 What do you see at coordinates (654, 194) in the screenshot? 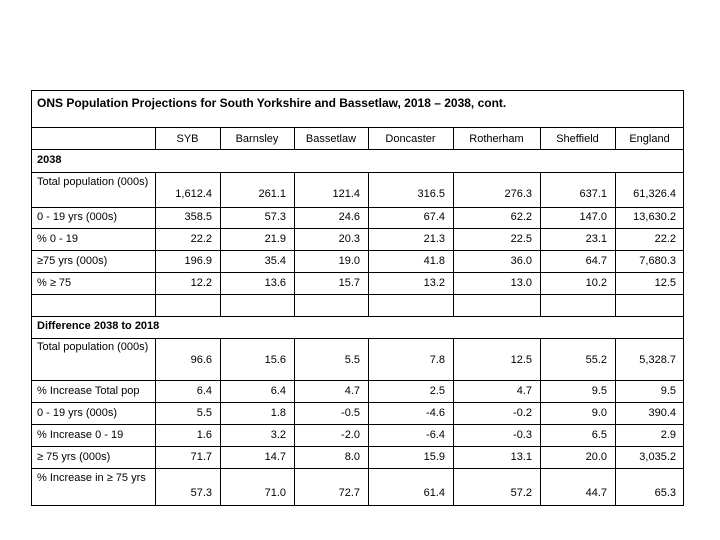
I see `table-cell: 61,326.4` at bounding box center [654, 194].